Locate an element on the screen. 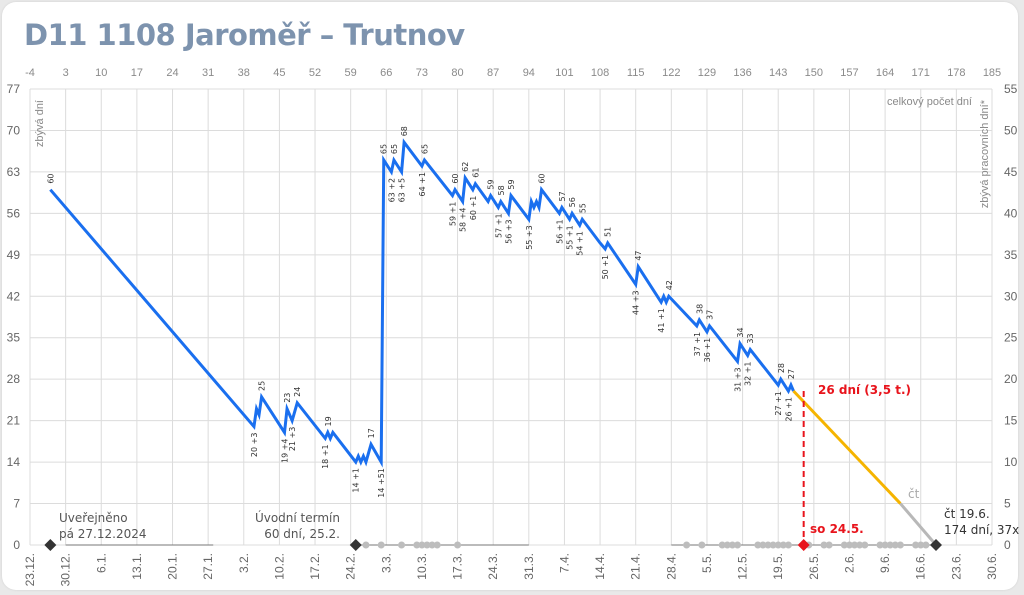  bottom-axis-date: 17.2. is located at coordinates (315, 566).